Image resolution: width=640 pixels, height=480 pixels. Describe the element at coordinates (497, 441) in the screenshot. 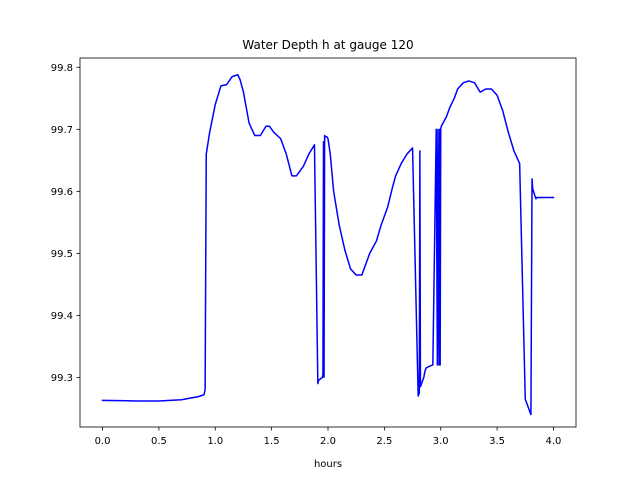

I see `x-tick-label: 3.5` at that location.